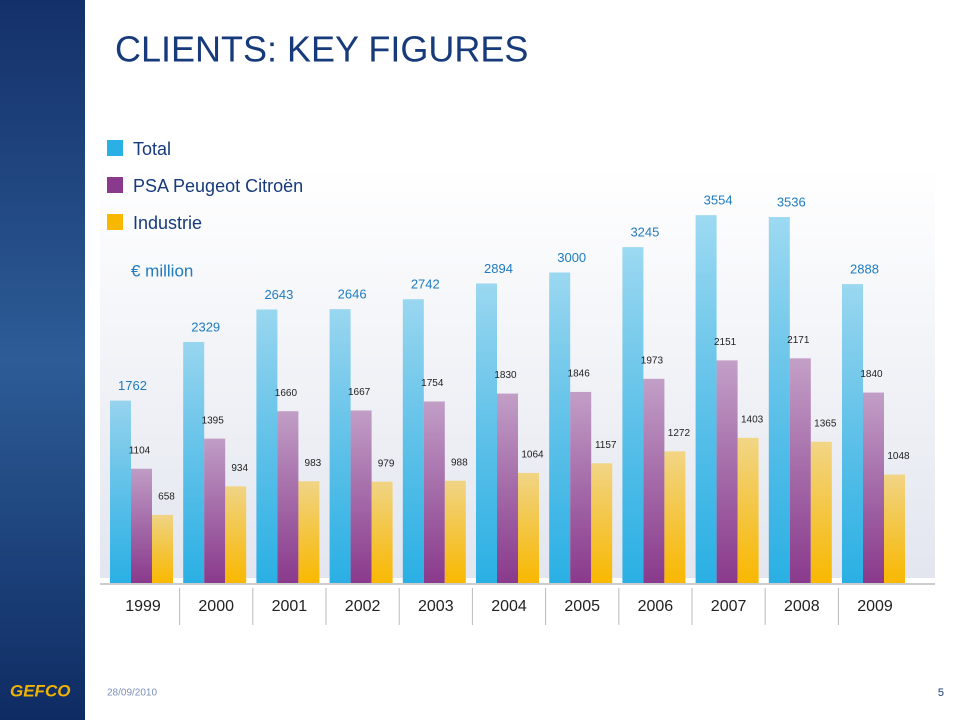 Image resolution: width=960 pixels, height=725 pixels. Describe the element at coordinates (579, 374) in the screenshot. I see `value-label: 1846` at that location.